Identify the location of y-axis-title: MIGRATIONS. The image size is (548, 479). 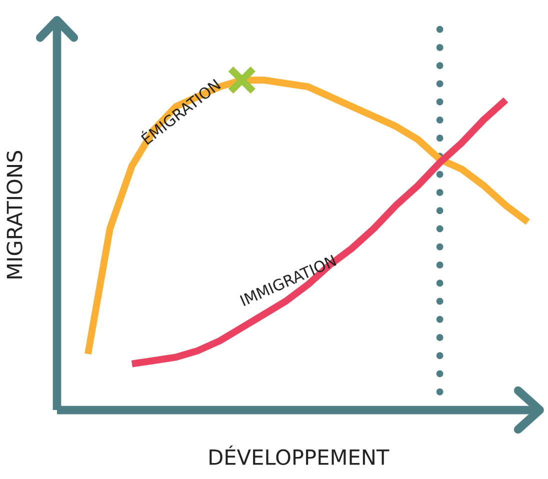
(14, 214).